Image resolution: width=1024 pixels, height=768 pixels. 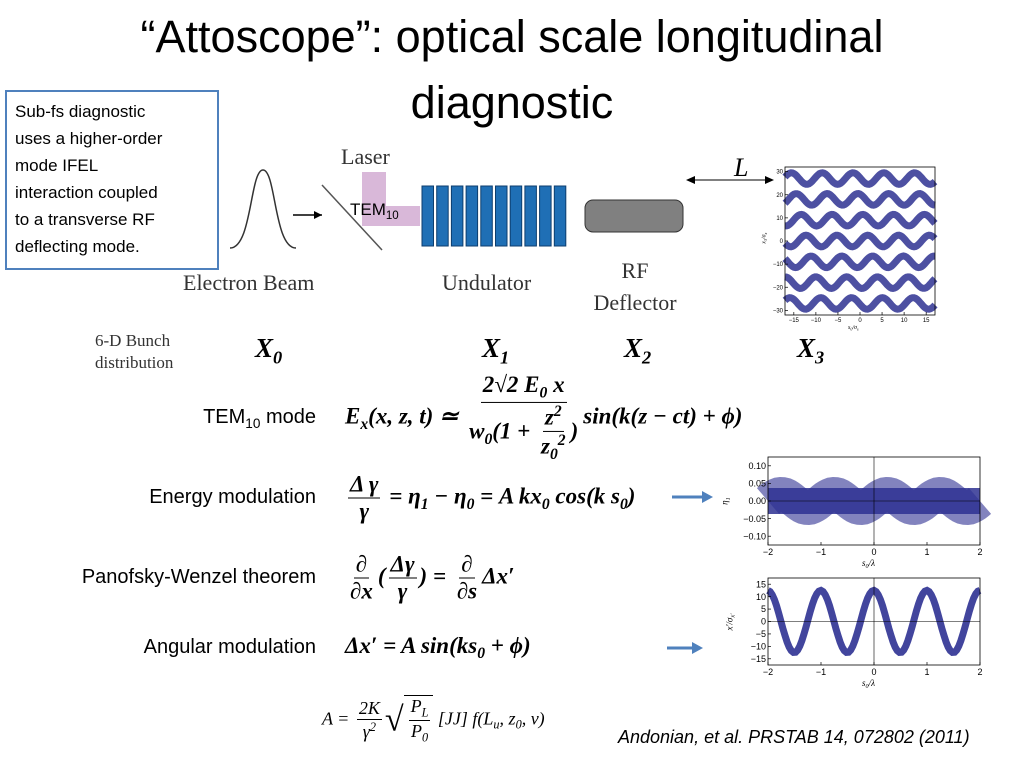 I want to click on text-run: Δ γ, so click(x=364, y=484).